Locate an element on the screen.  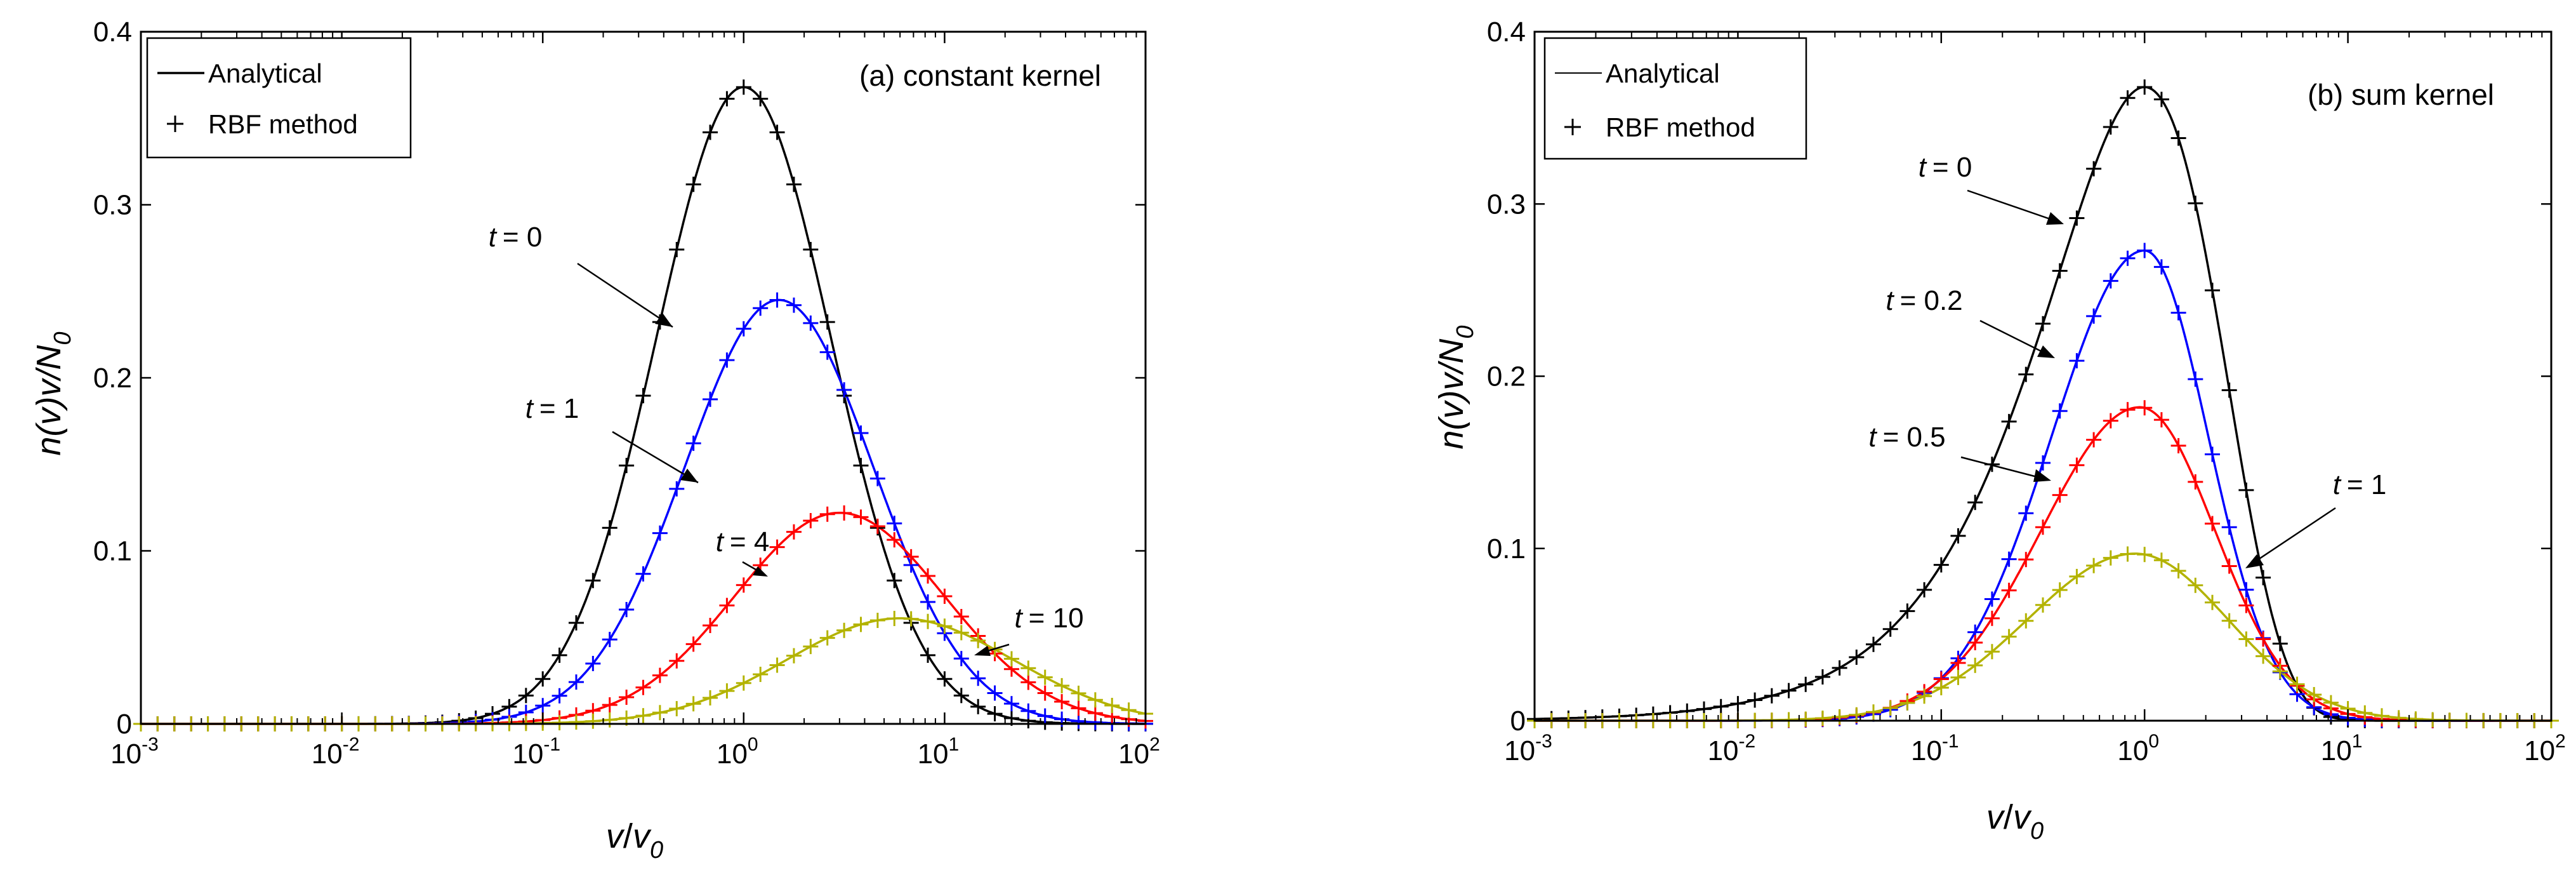
annotation-value: = 0.2 is located at coordinates (1931, 301).